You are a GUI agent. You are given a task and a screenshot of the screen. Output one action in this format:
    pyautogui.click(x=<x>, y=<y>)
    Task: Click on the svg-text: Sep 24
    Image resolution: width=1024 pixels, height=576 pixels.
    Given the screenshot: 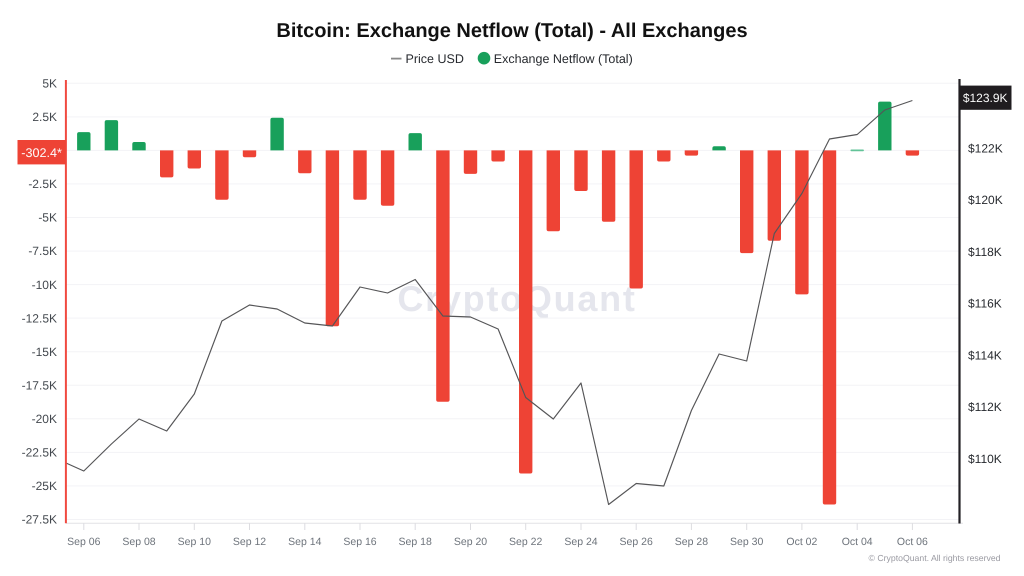 What is the action you would take?
    pyautogui.click(x=580, y=542)
    